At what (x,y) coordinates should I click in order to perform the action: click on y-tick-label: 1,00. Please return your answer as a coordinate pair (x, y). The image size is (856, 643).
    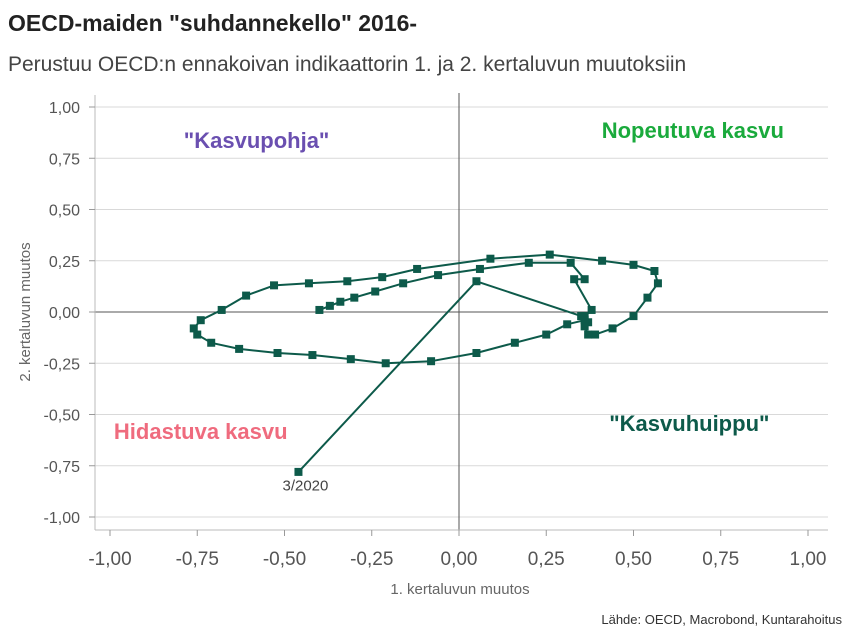
    Looking at the image, I should click on (64, 108).